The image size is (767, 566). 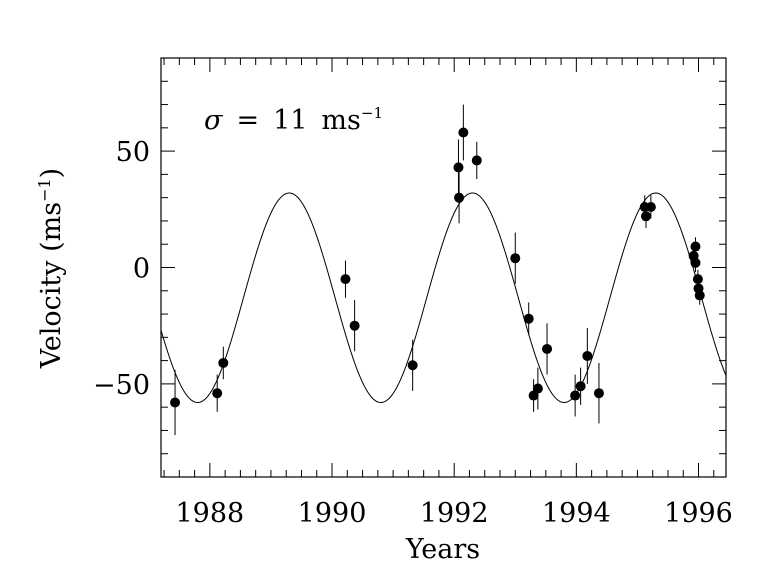 I want to click on sigma-unit-sup: −1, so click(x=372, y=113).